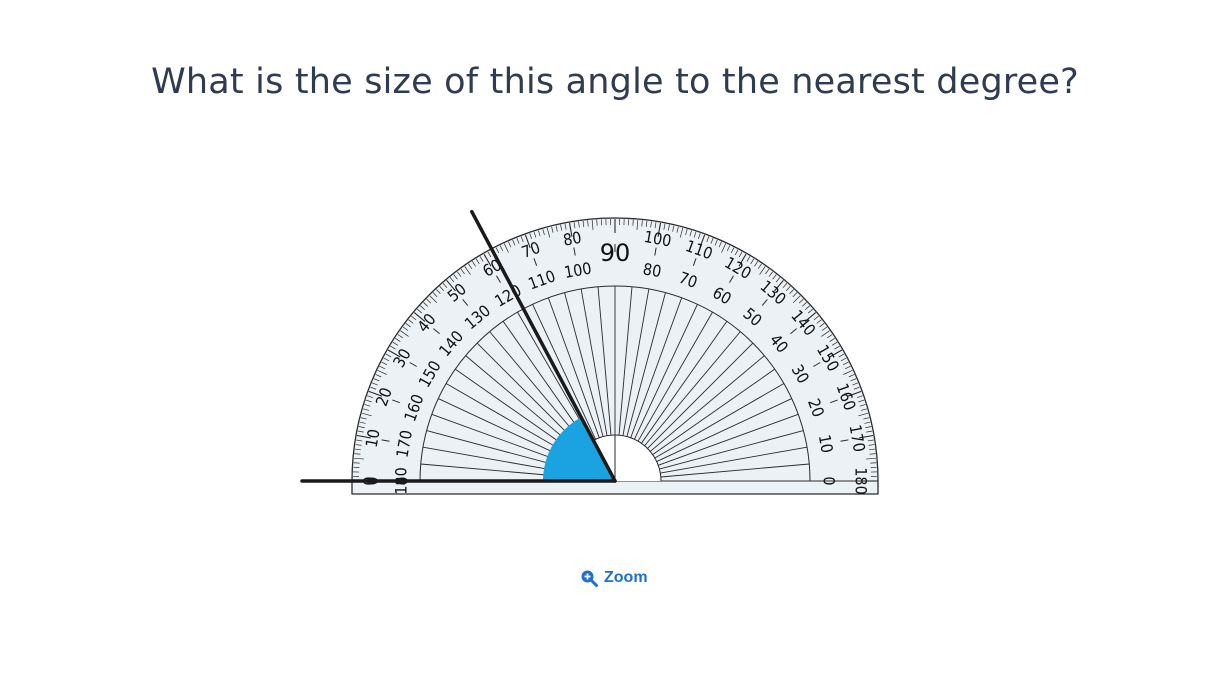 This screenshot has height=673, width=1230. Describe the element at coordinates (531, 250) in the screenshot. I see `outer-scale-label: 70` at that location.